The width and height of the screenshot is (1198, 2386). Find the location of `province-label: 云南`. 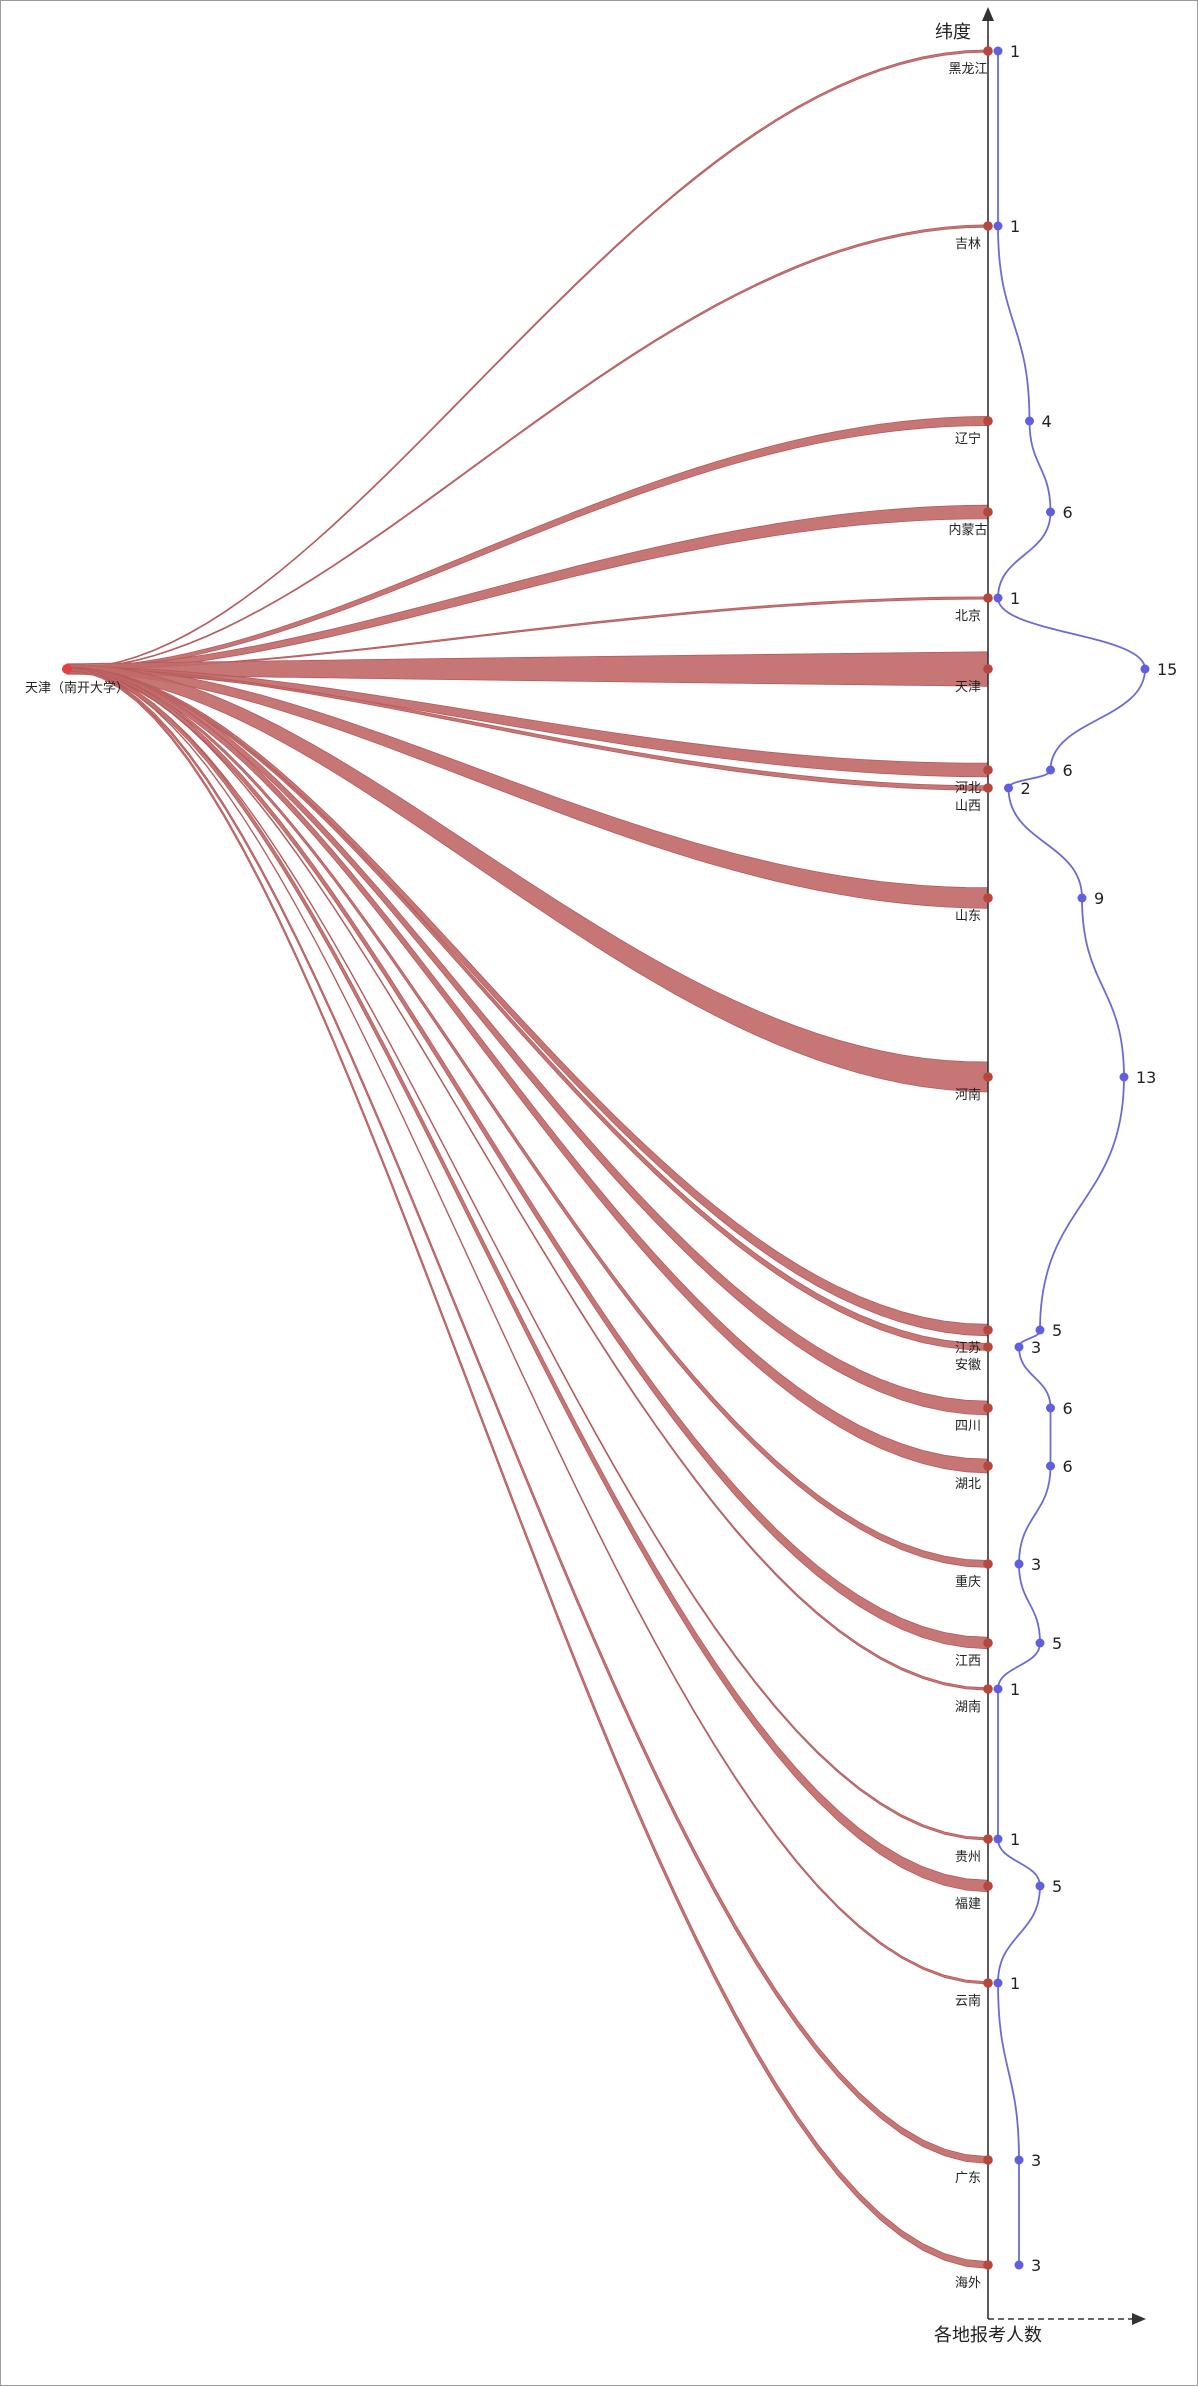

province-label: 云南 is located at coordinates (968, 2001).